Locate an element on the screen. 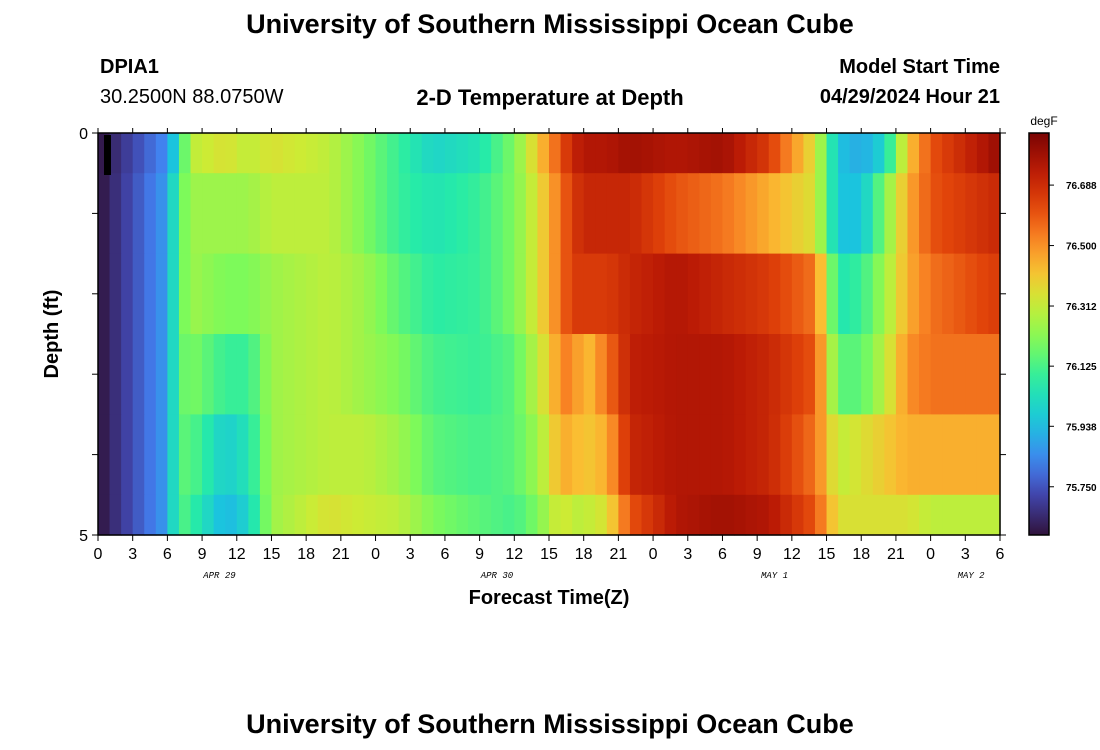 Image resolution: width=1100 pixels, height=750 pixels. x-tick-label: 3 is located at coordinates (965, 554).